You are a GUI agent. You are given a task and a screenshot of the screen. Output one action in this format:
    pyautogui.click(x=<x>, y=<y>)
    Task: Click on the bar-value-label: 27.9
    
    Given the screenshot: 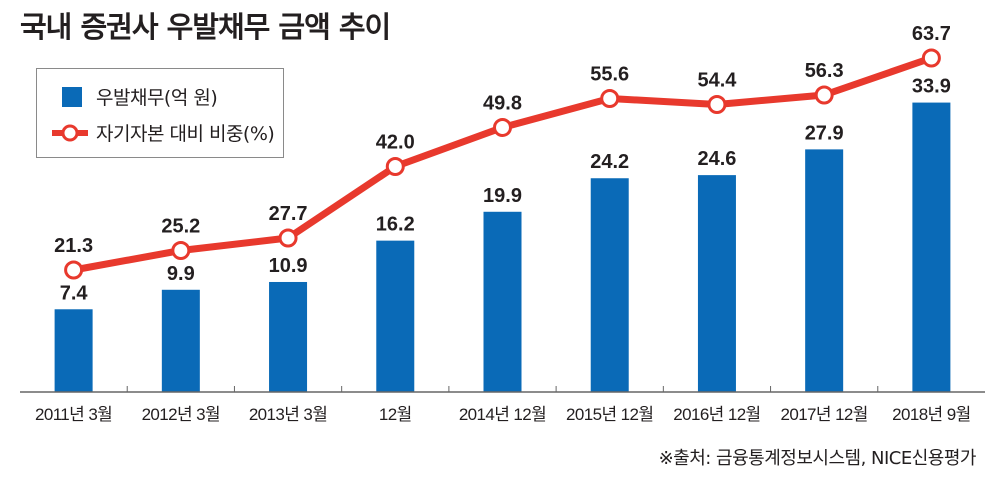 What is the action you would take?
    pyautogui.click(x=824, y=133)
    